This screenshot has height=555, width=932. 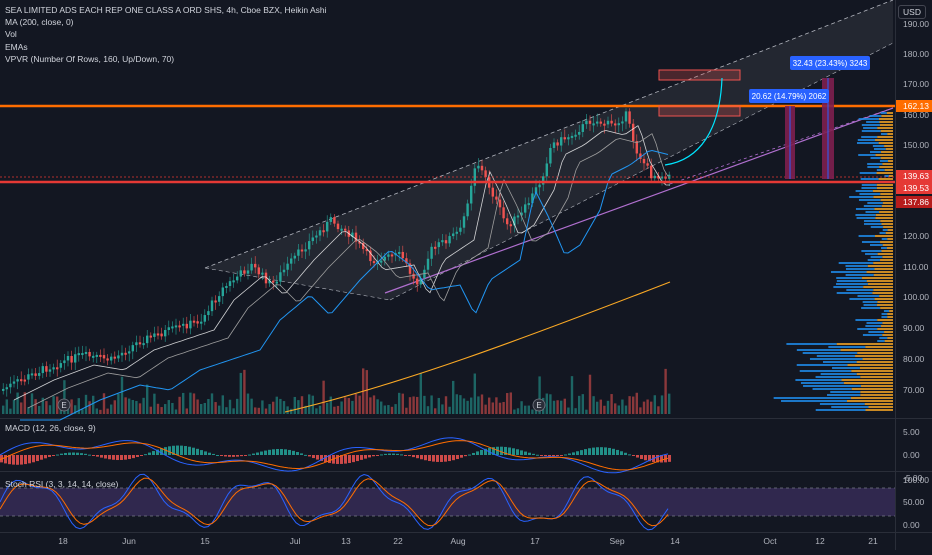 I want to click on earnings-marker-1: E, so click(x=64, y=405).